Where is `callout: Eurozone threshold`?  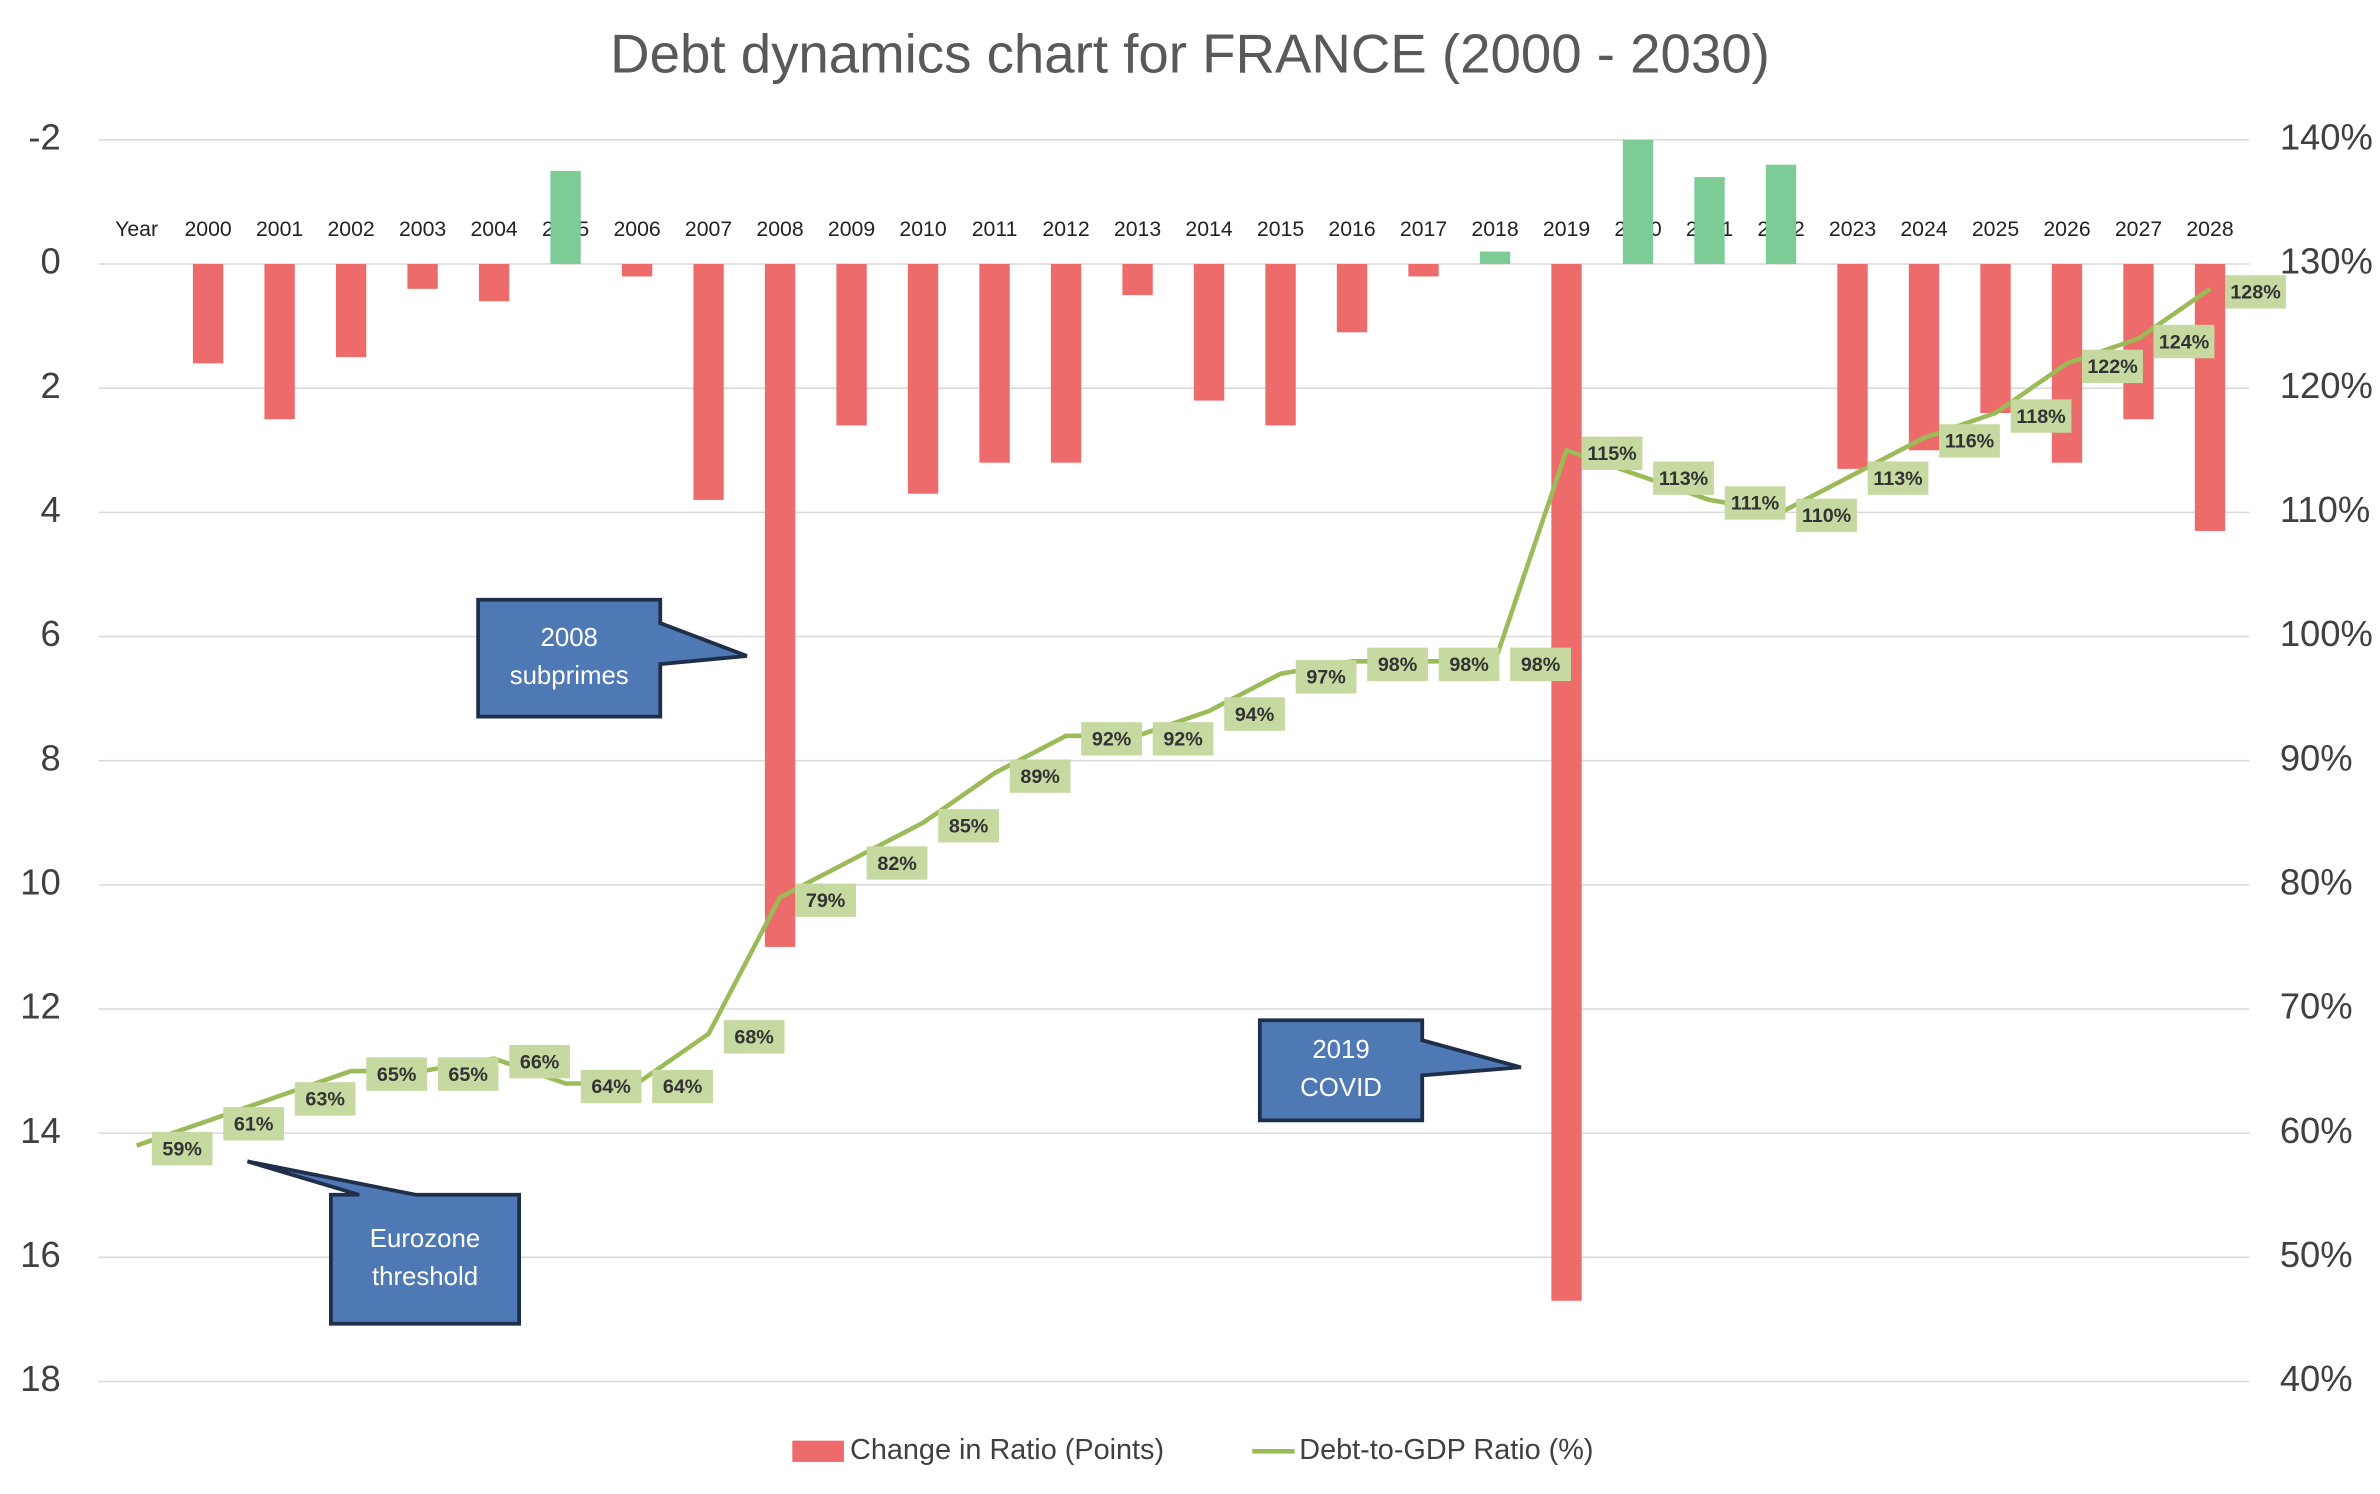
callout: Eurozone threshold is located at coordinates (384, 1242).